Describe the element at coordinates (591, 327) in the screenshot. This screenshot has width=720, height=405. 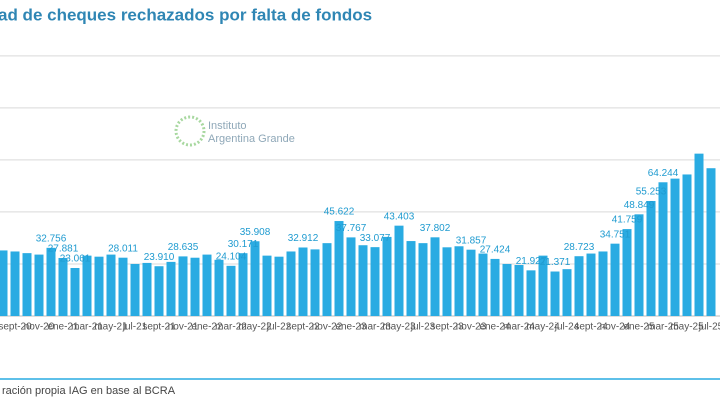
I see `x-tick-label: sept-24` at that location.